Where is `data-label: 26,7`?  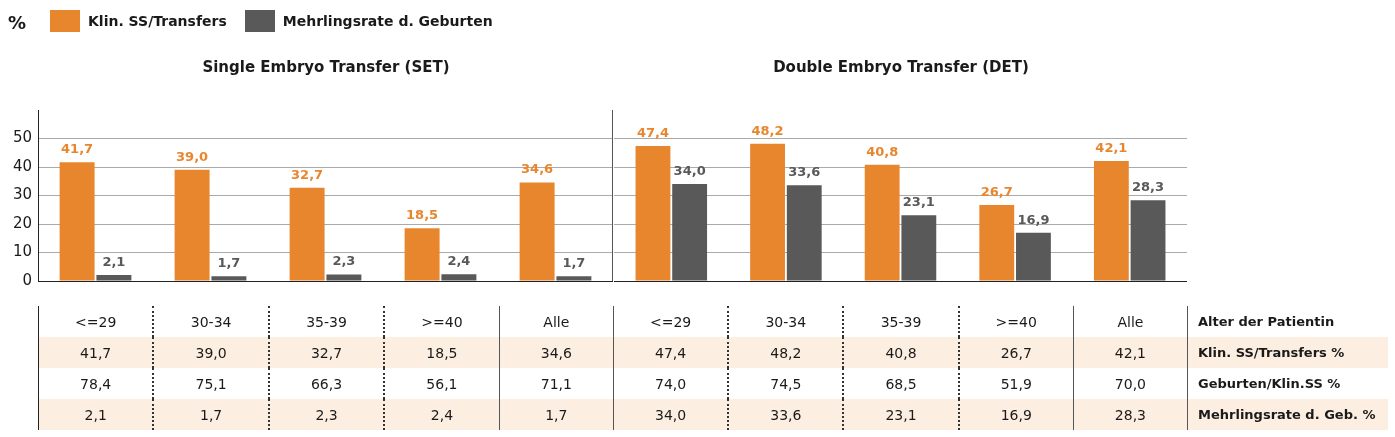
data-label: 26,7 is located at coordinates (1016, 352).